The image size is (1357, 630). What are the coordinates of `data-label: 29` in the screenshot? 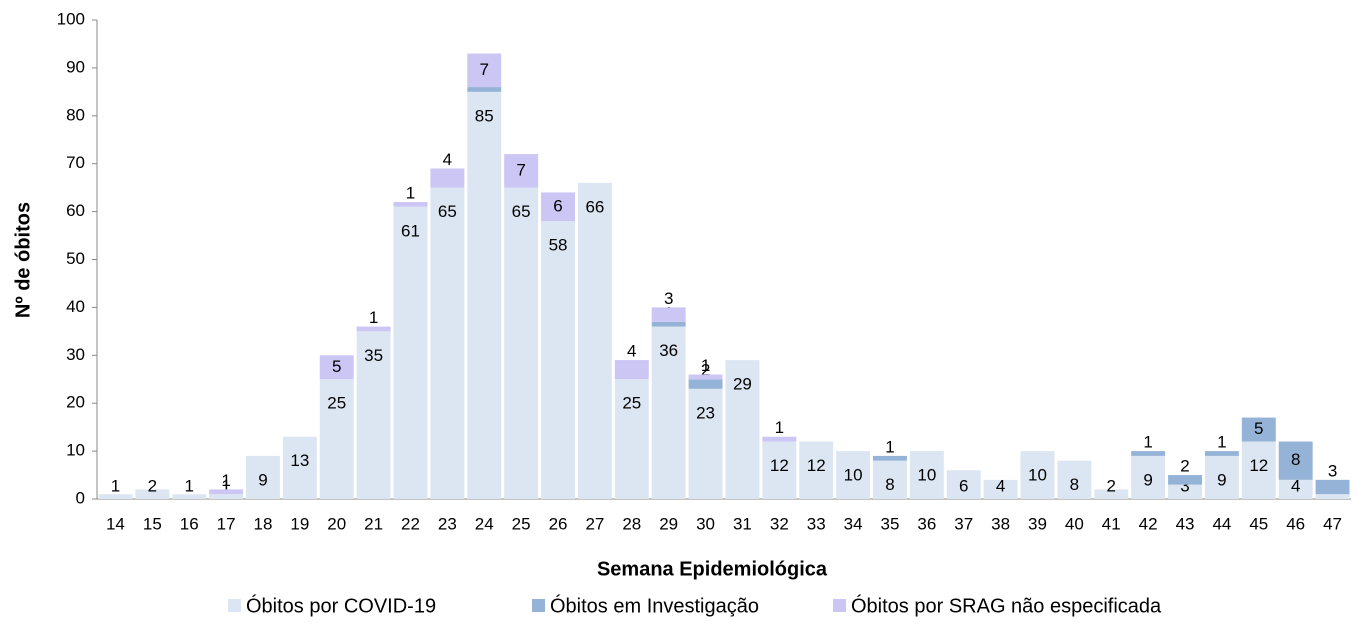 It's located at (742, 384).